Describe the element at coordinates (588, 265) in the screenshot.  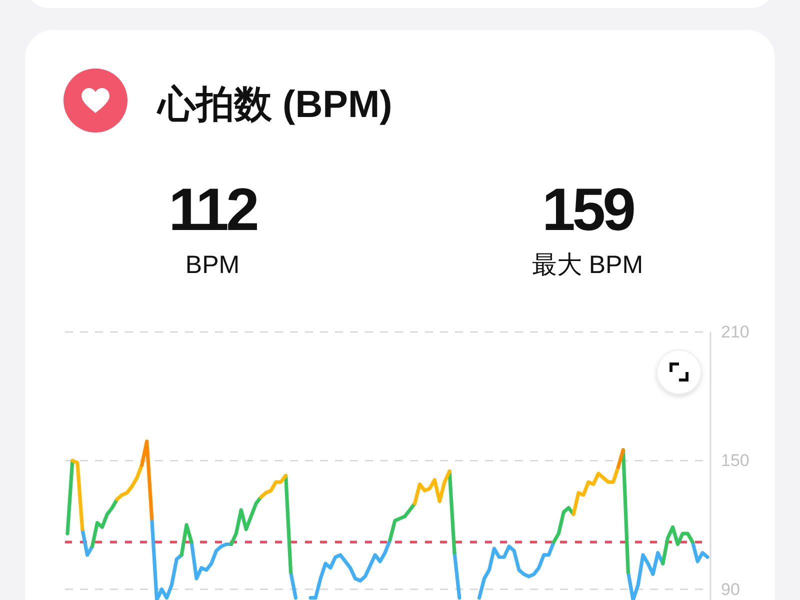
I see `text: 最大 BPM` at that location.